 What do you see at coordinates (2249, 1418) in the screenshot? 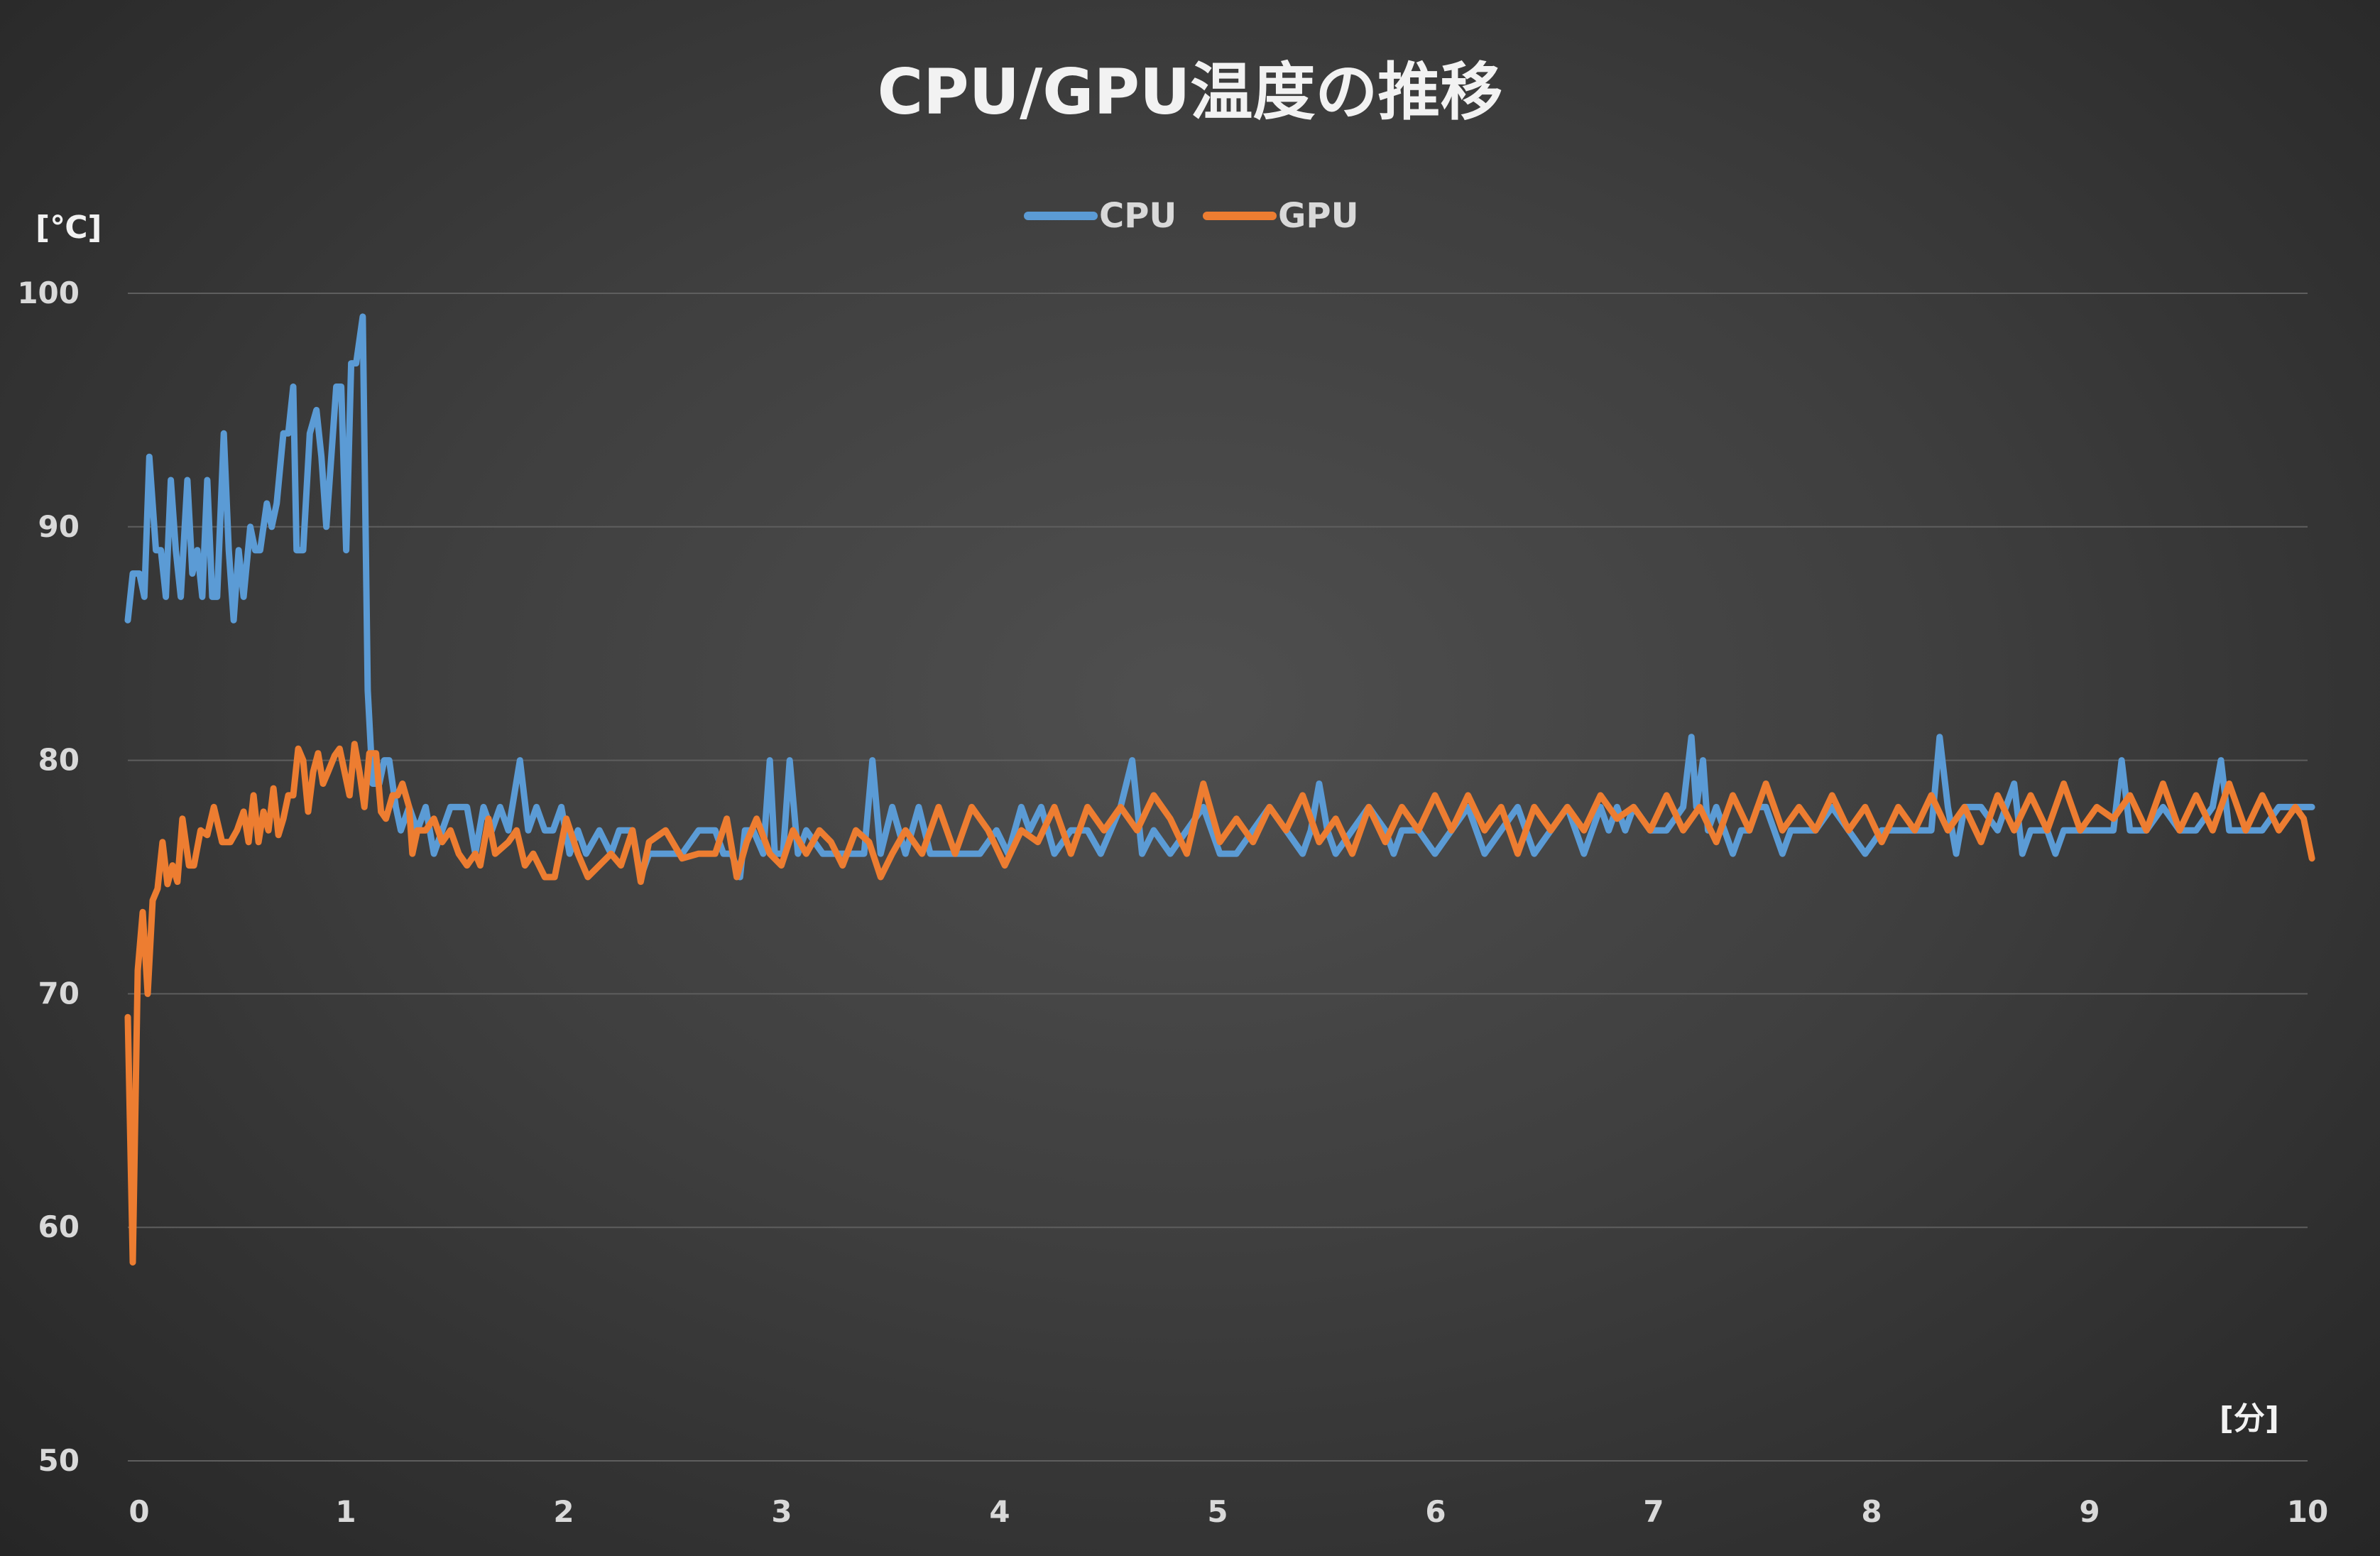
I see `x-axis-unit: [分]` at bounding box center [2249, 1418].